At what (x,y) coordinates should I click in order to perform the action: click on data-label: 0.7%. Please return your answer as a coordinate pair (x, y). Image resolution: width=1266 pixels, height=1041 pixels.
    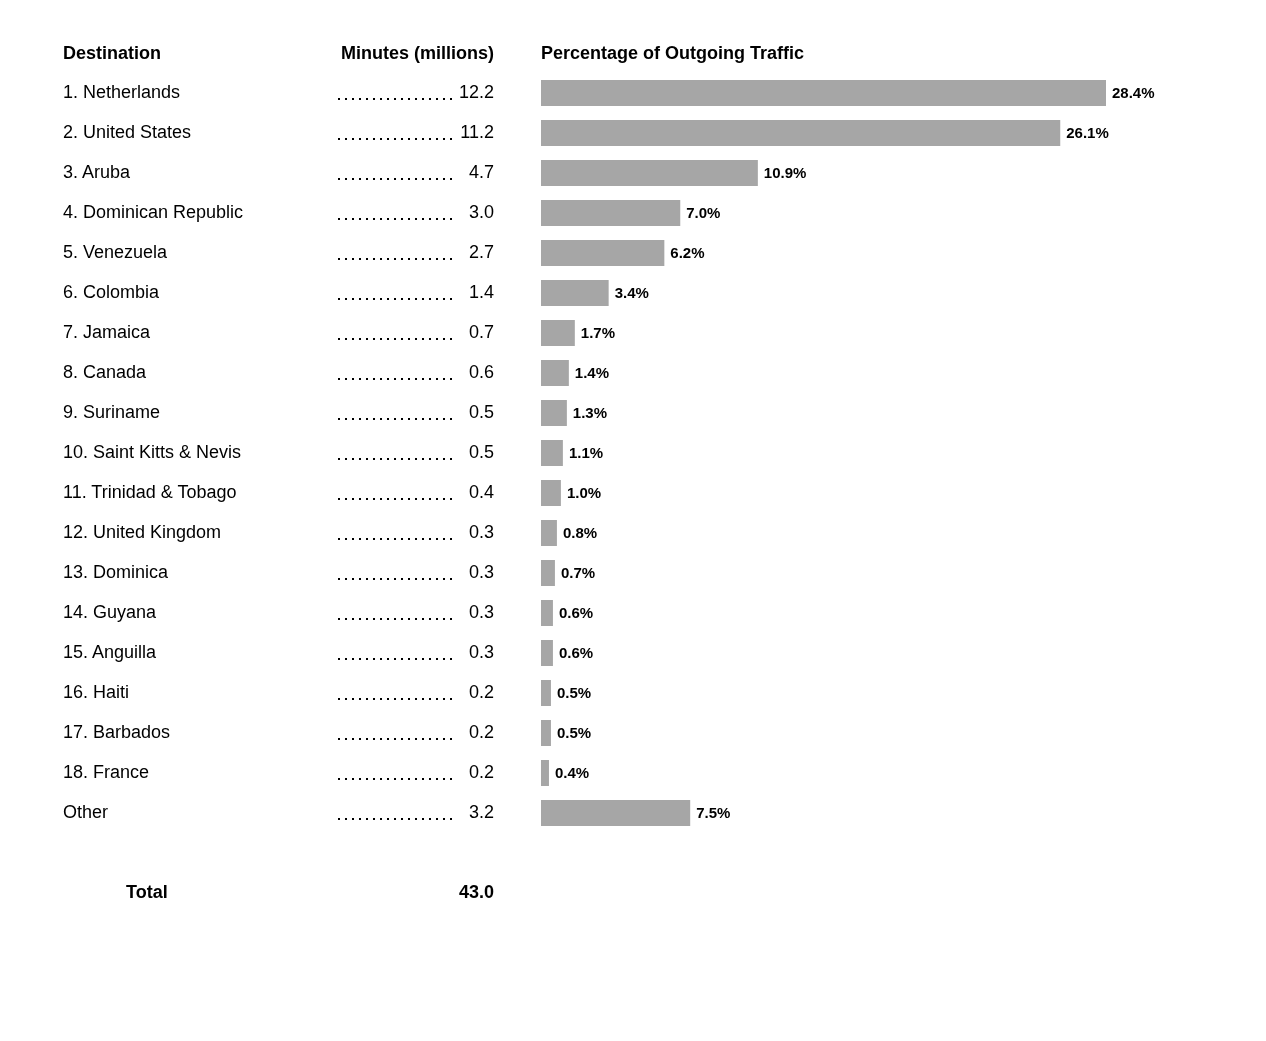
    Looking at the image, I should click on (578, 572).